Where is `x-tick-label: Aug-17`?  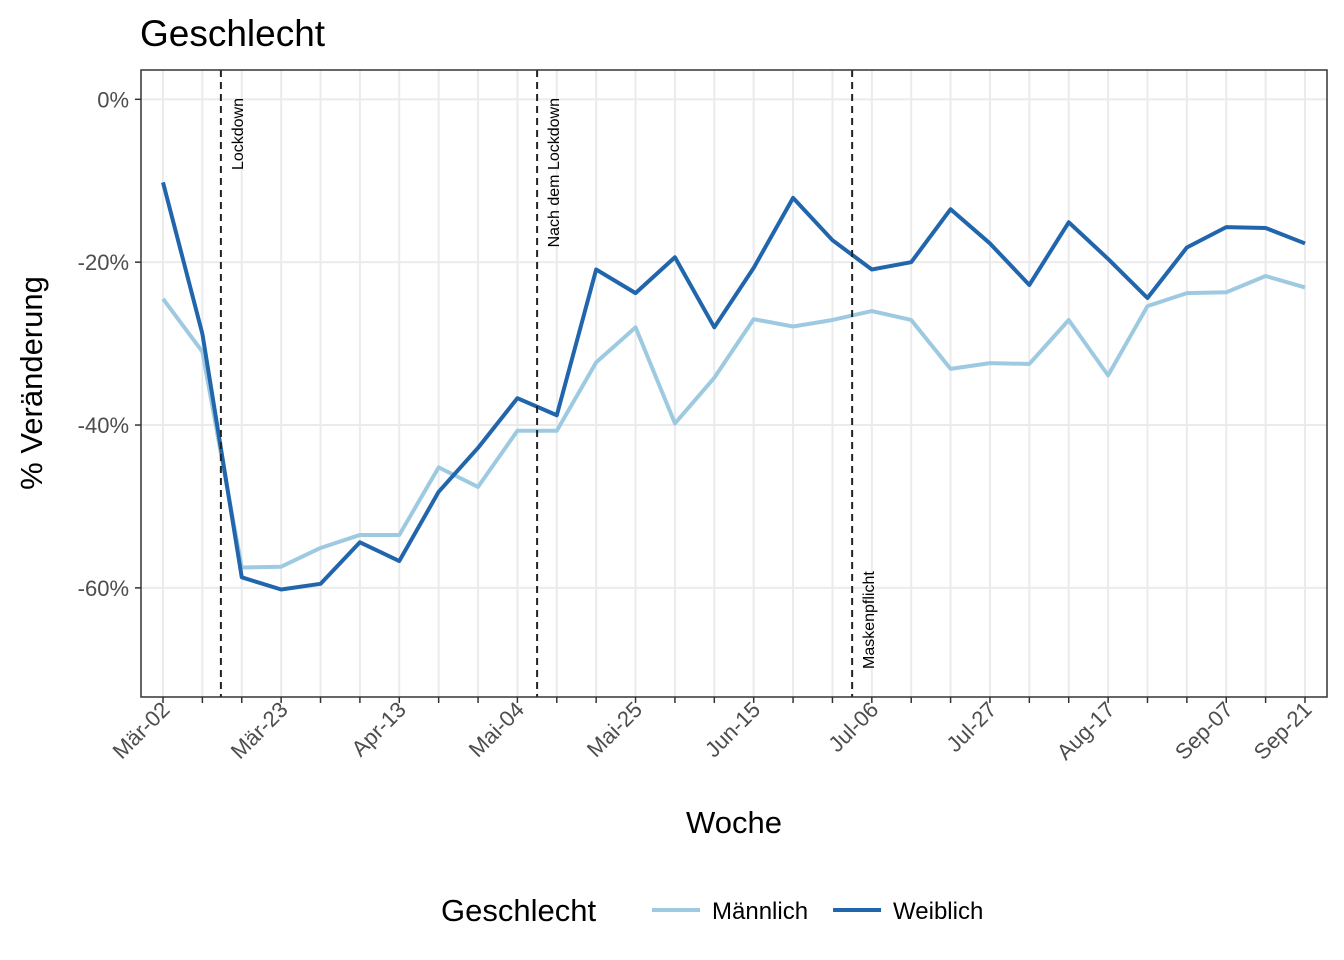 x-tick-label: Aug-17 is located at coordinates (1086, 731).